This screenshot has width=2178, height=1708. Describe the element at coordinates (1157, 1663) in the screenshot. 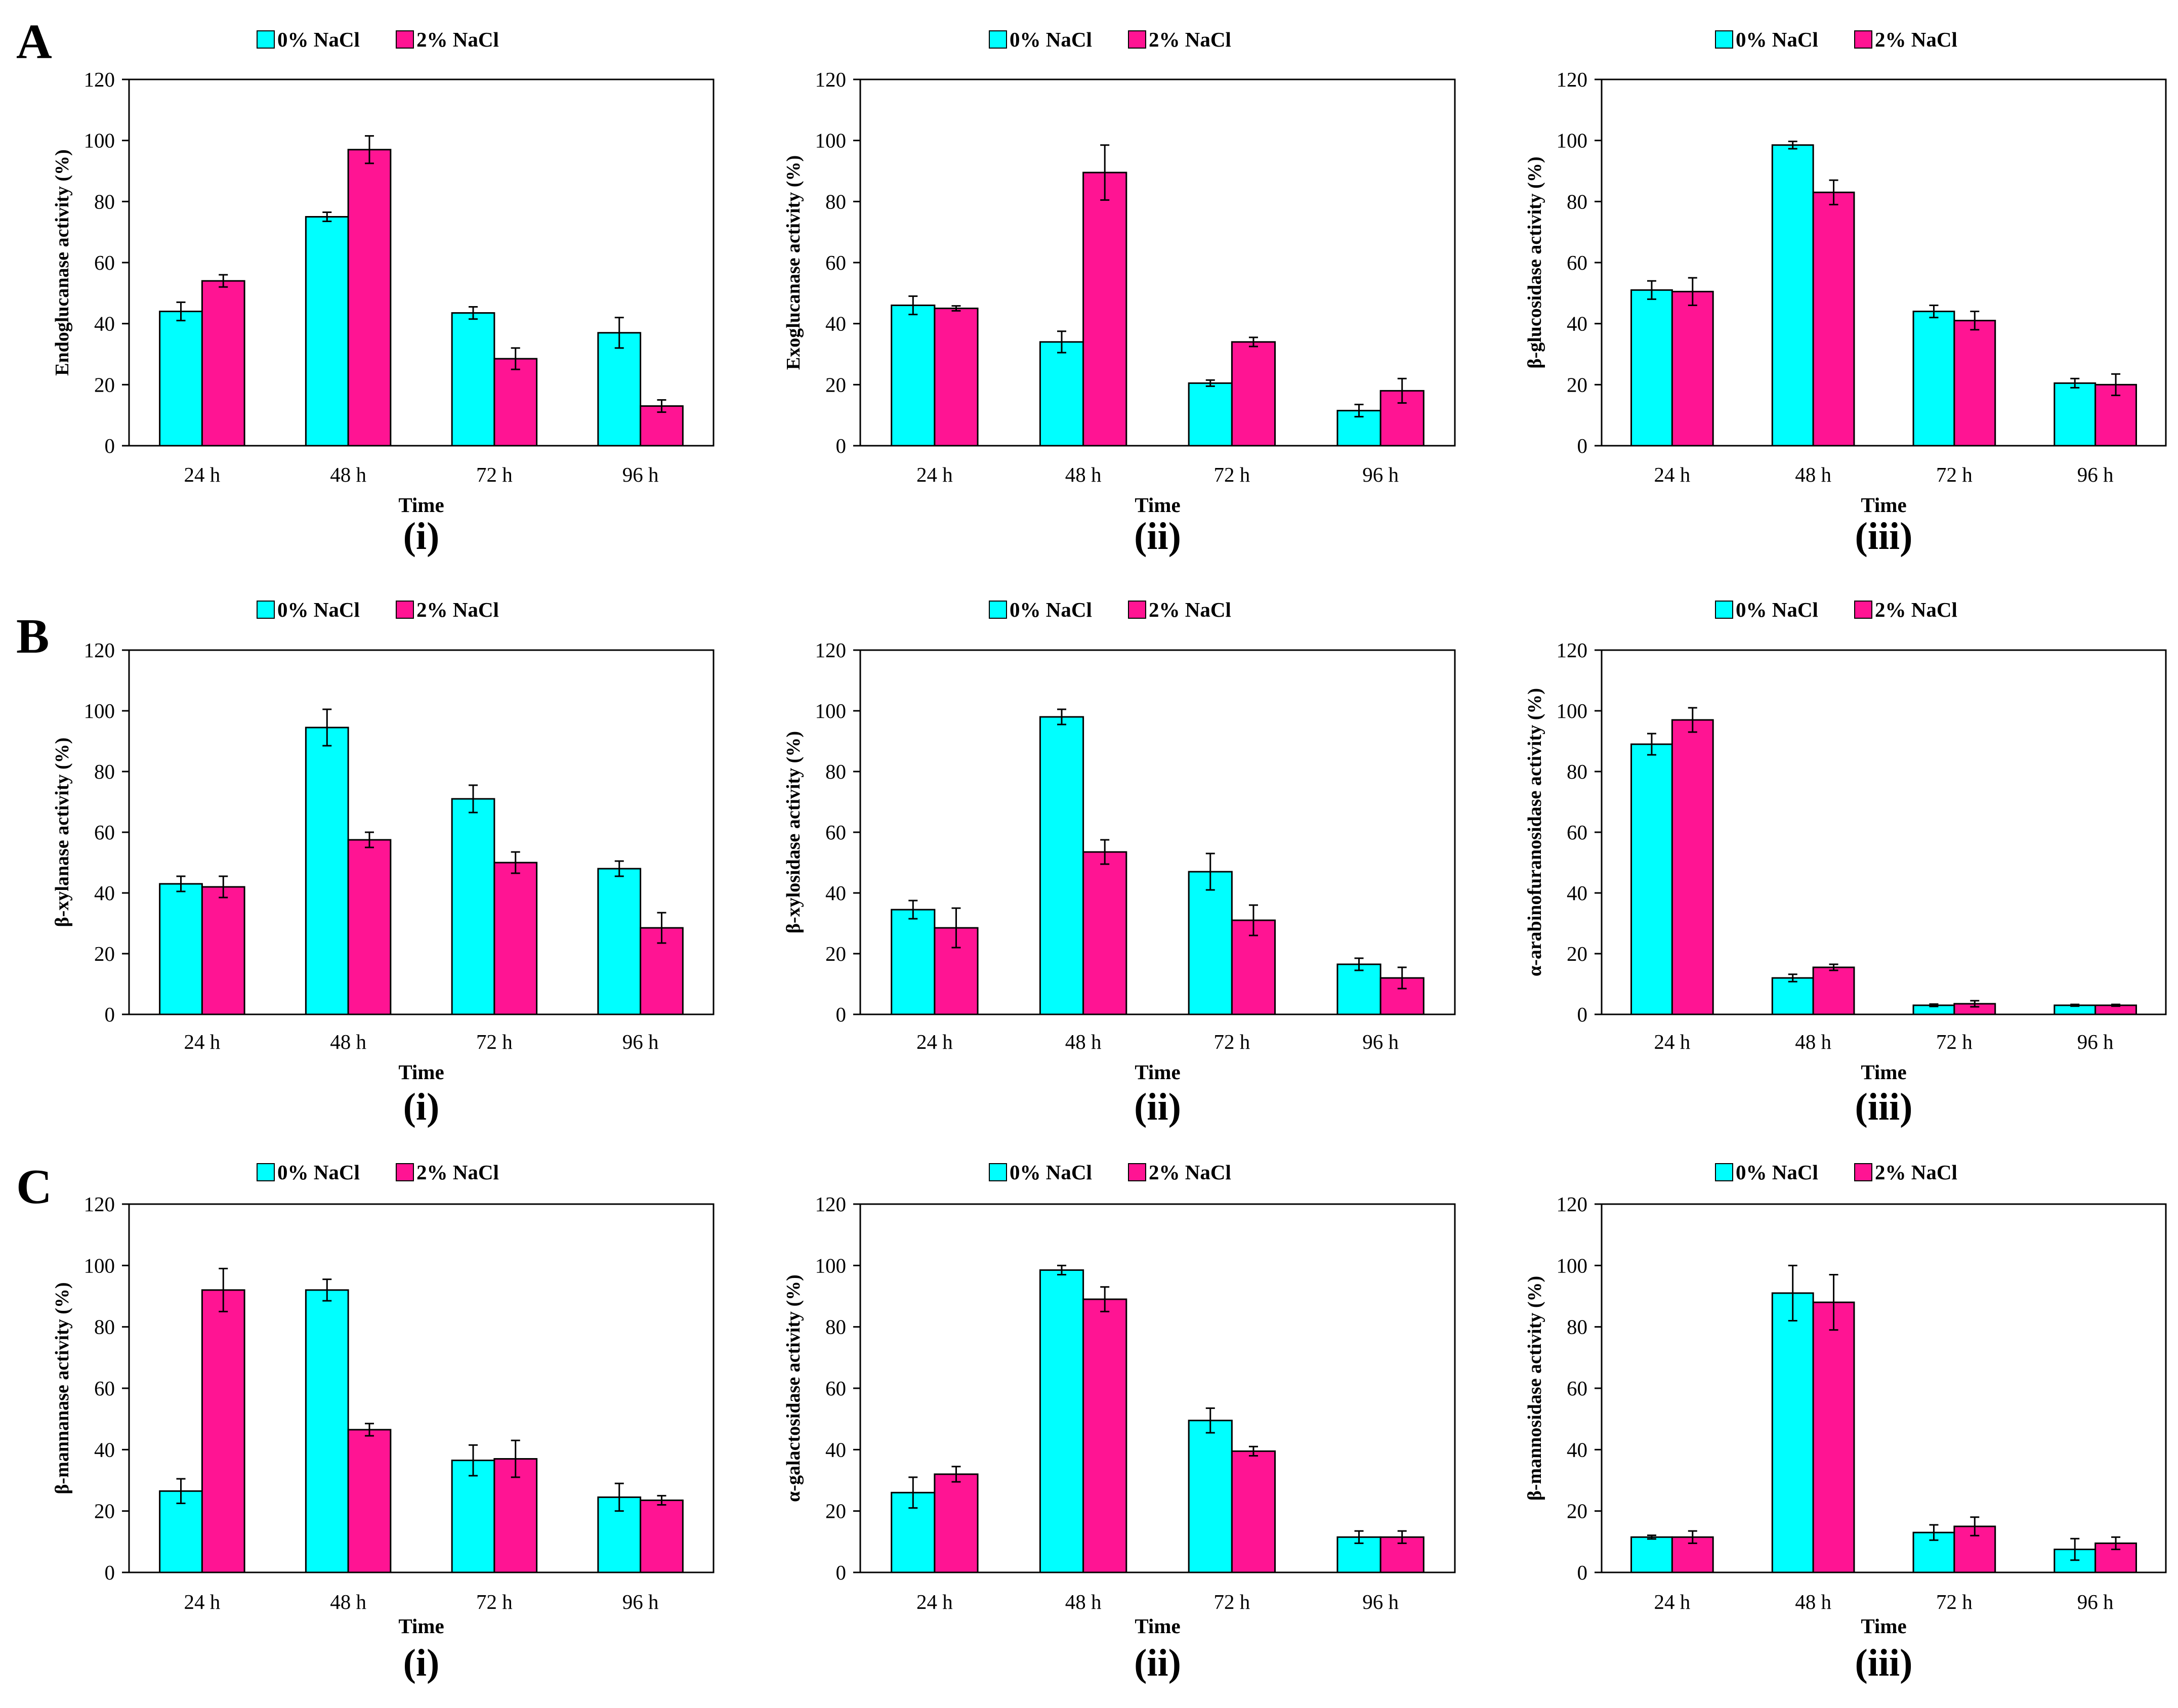

I see `panel-label: (ii)` at that location.